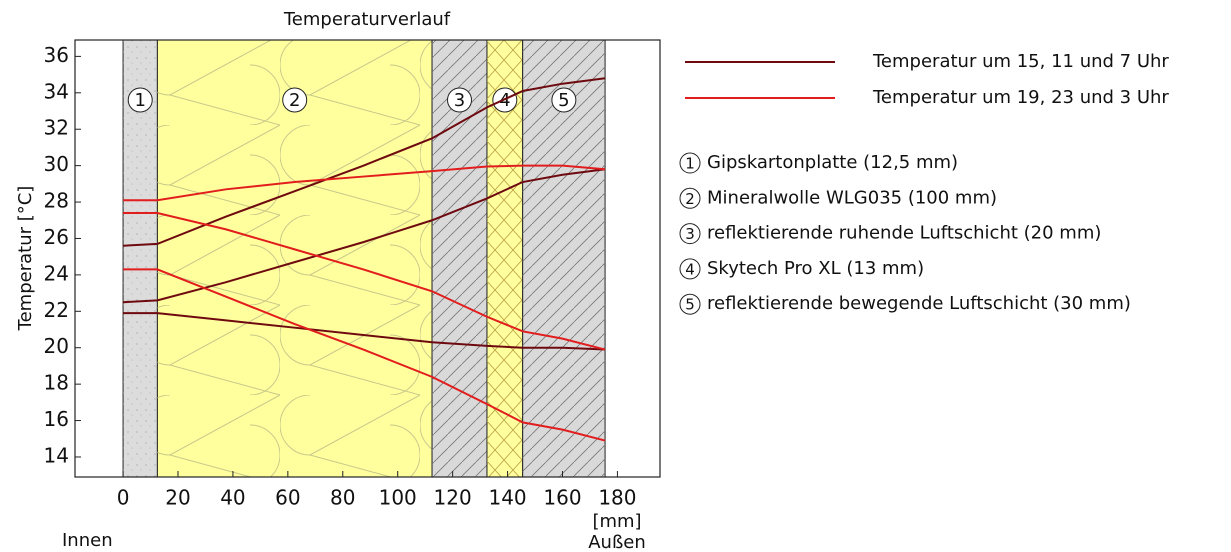  I want to click on y-tick-label: 18, so click(56, 383).